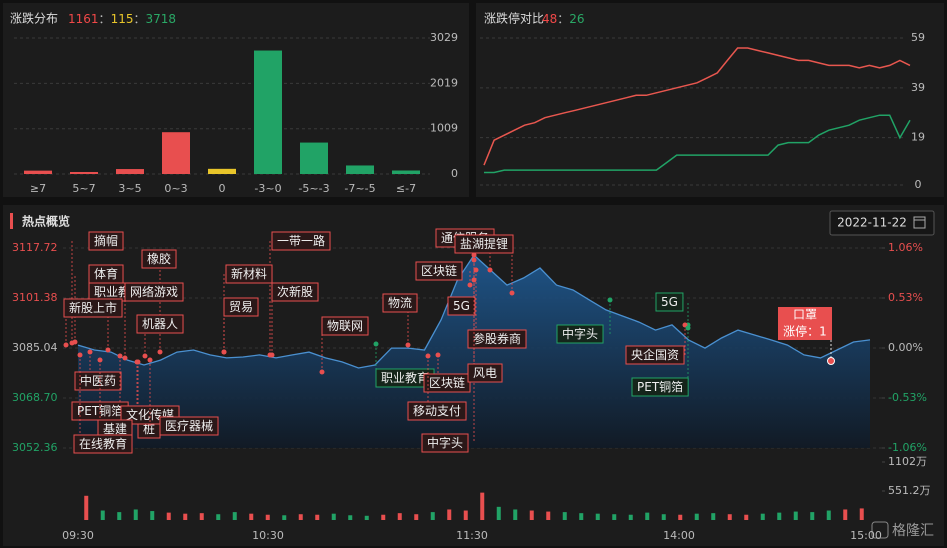  I want to click on date-picker, so click(882, 223).